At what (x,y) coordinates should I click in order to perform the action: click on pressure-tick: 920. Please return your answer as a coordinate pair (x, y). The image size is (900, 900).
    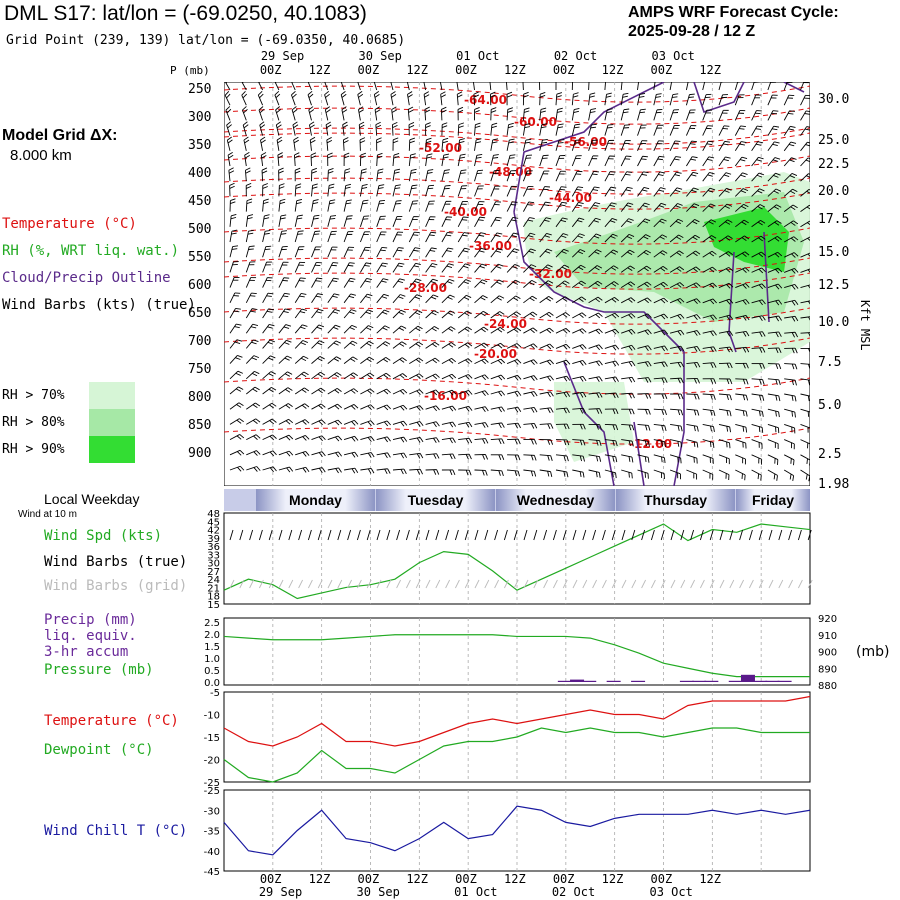
    Looking at the image, I should click on (827, 619).